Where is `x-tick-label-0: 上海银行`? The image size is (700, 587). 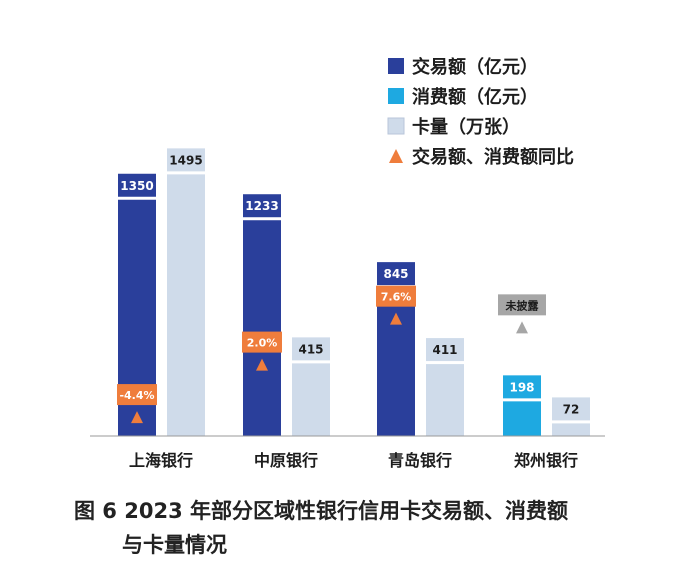 x-tick-label-0: 上海银行 is located at coordinates (161, 460).